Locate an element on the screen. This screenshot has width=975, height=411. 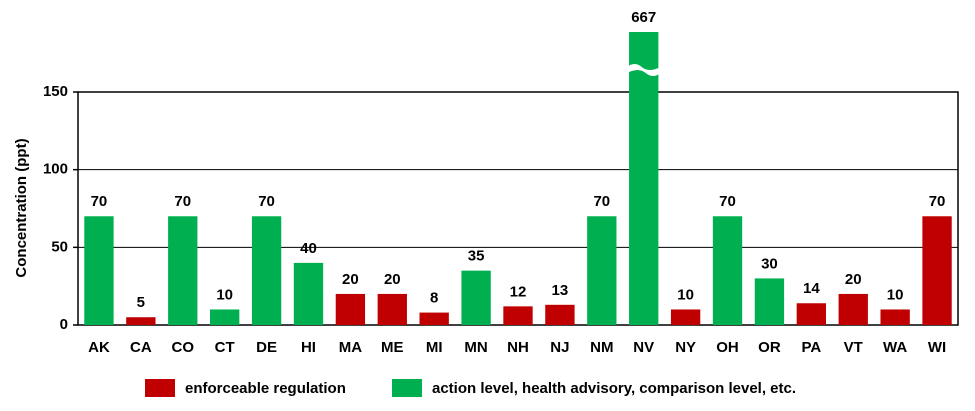
legend-label: enforceable regulation is located at coordinates (265, 388).